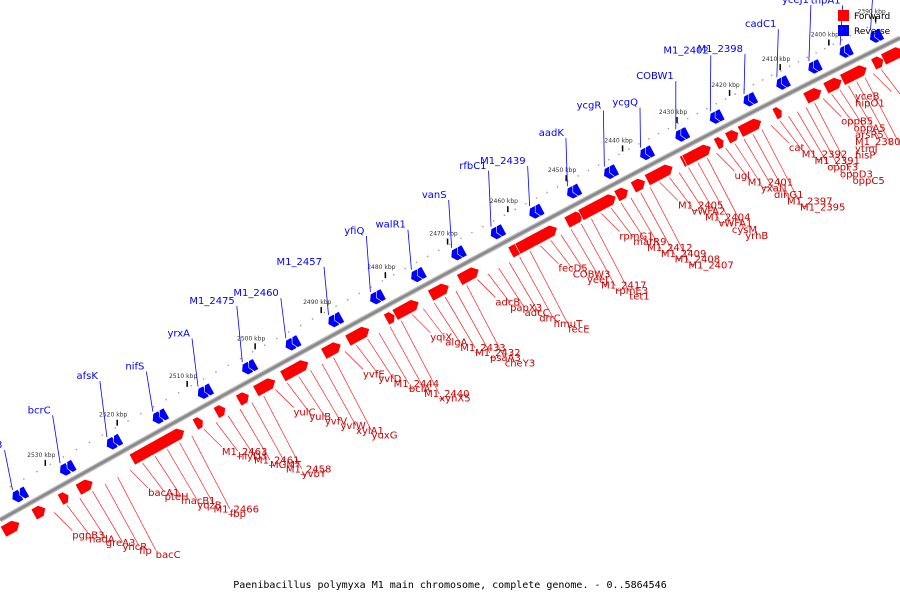 This screenshot has height=600, width=900. What do you see at coordinates (198, 501) in the screenshot?
I see `forward-gene-label: macB1` at bounding box center [198, 501].